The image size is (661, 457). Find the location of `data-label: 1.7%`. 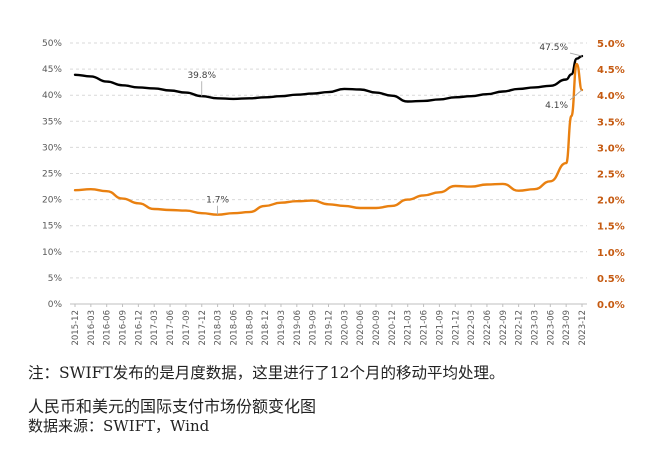

data-label: 1.7% is located at coordinates (217, 201).